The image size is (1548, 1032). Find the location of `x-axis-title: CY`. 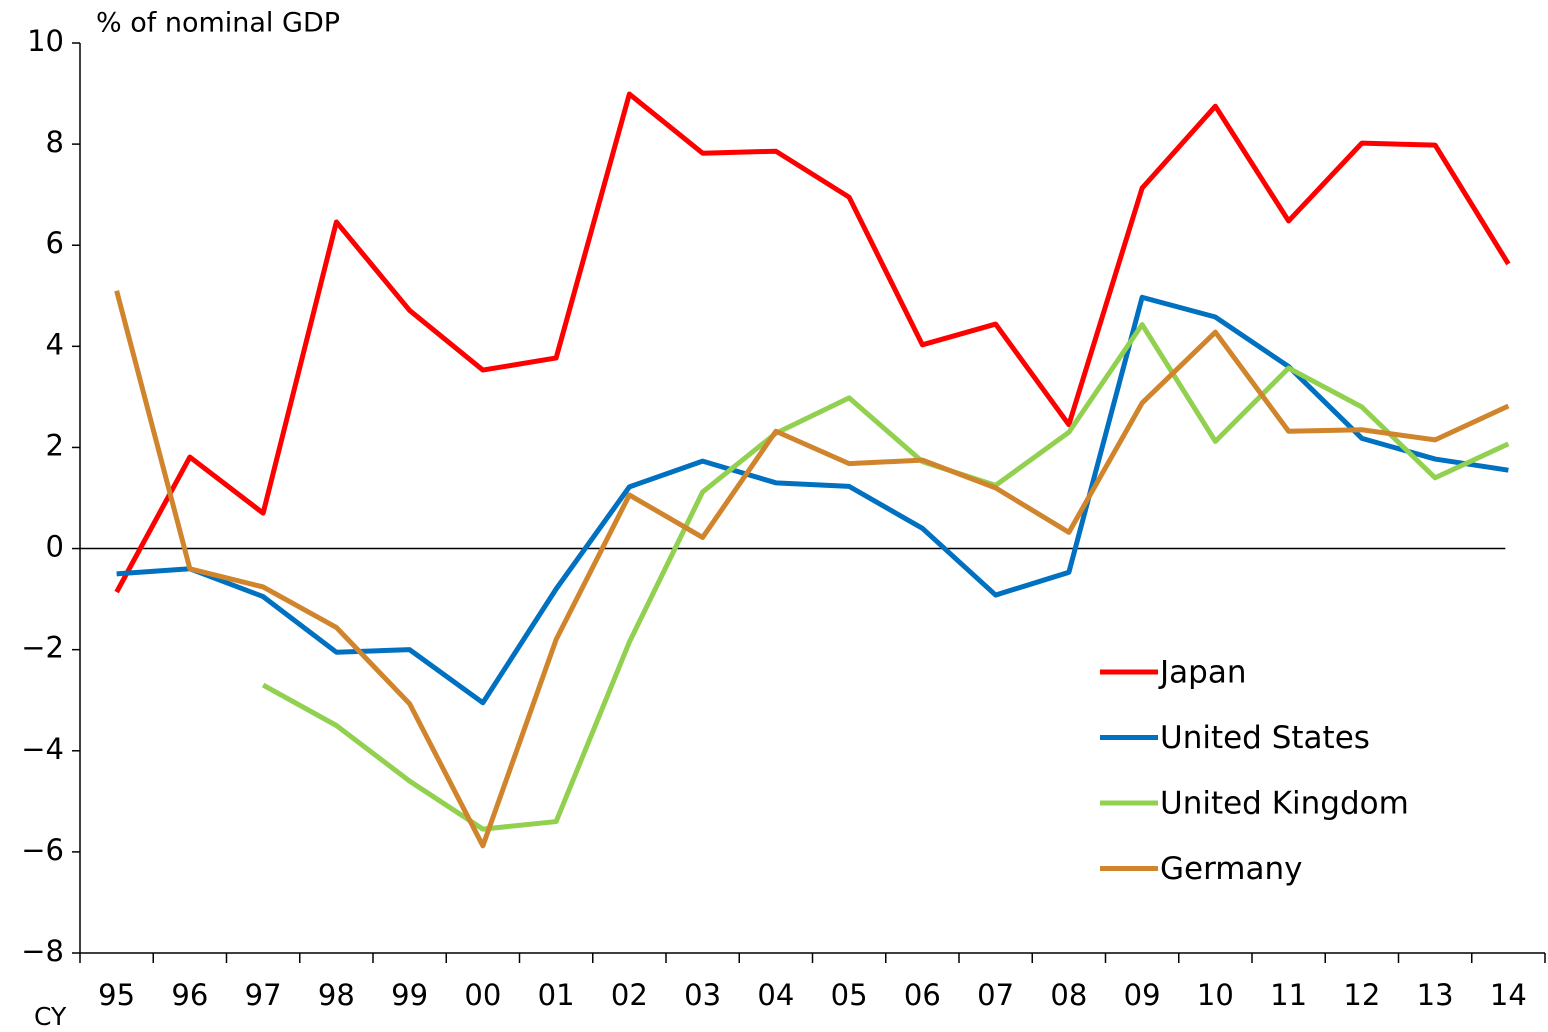

x-axis-title: CY is located at coordinates (50, 1016).